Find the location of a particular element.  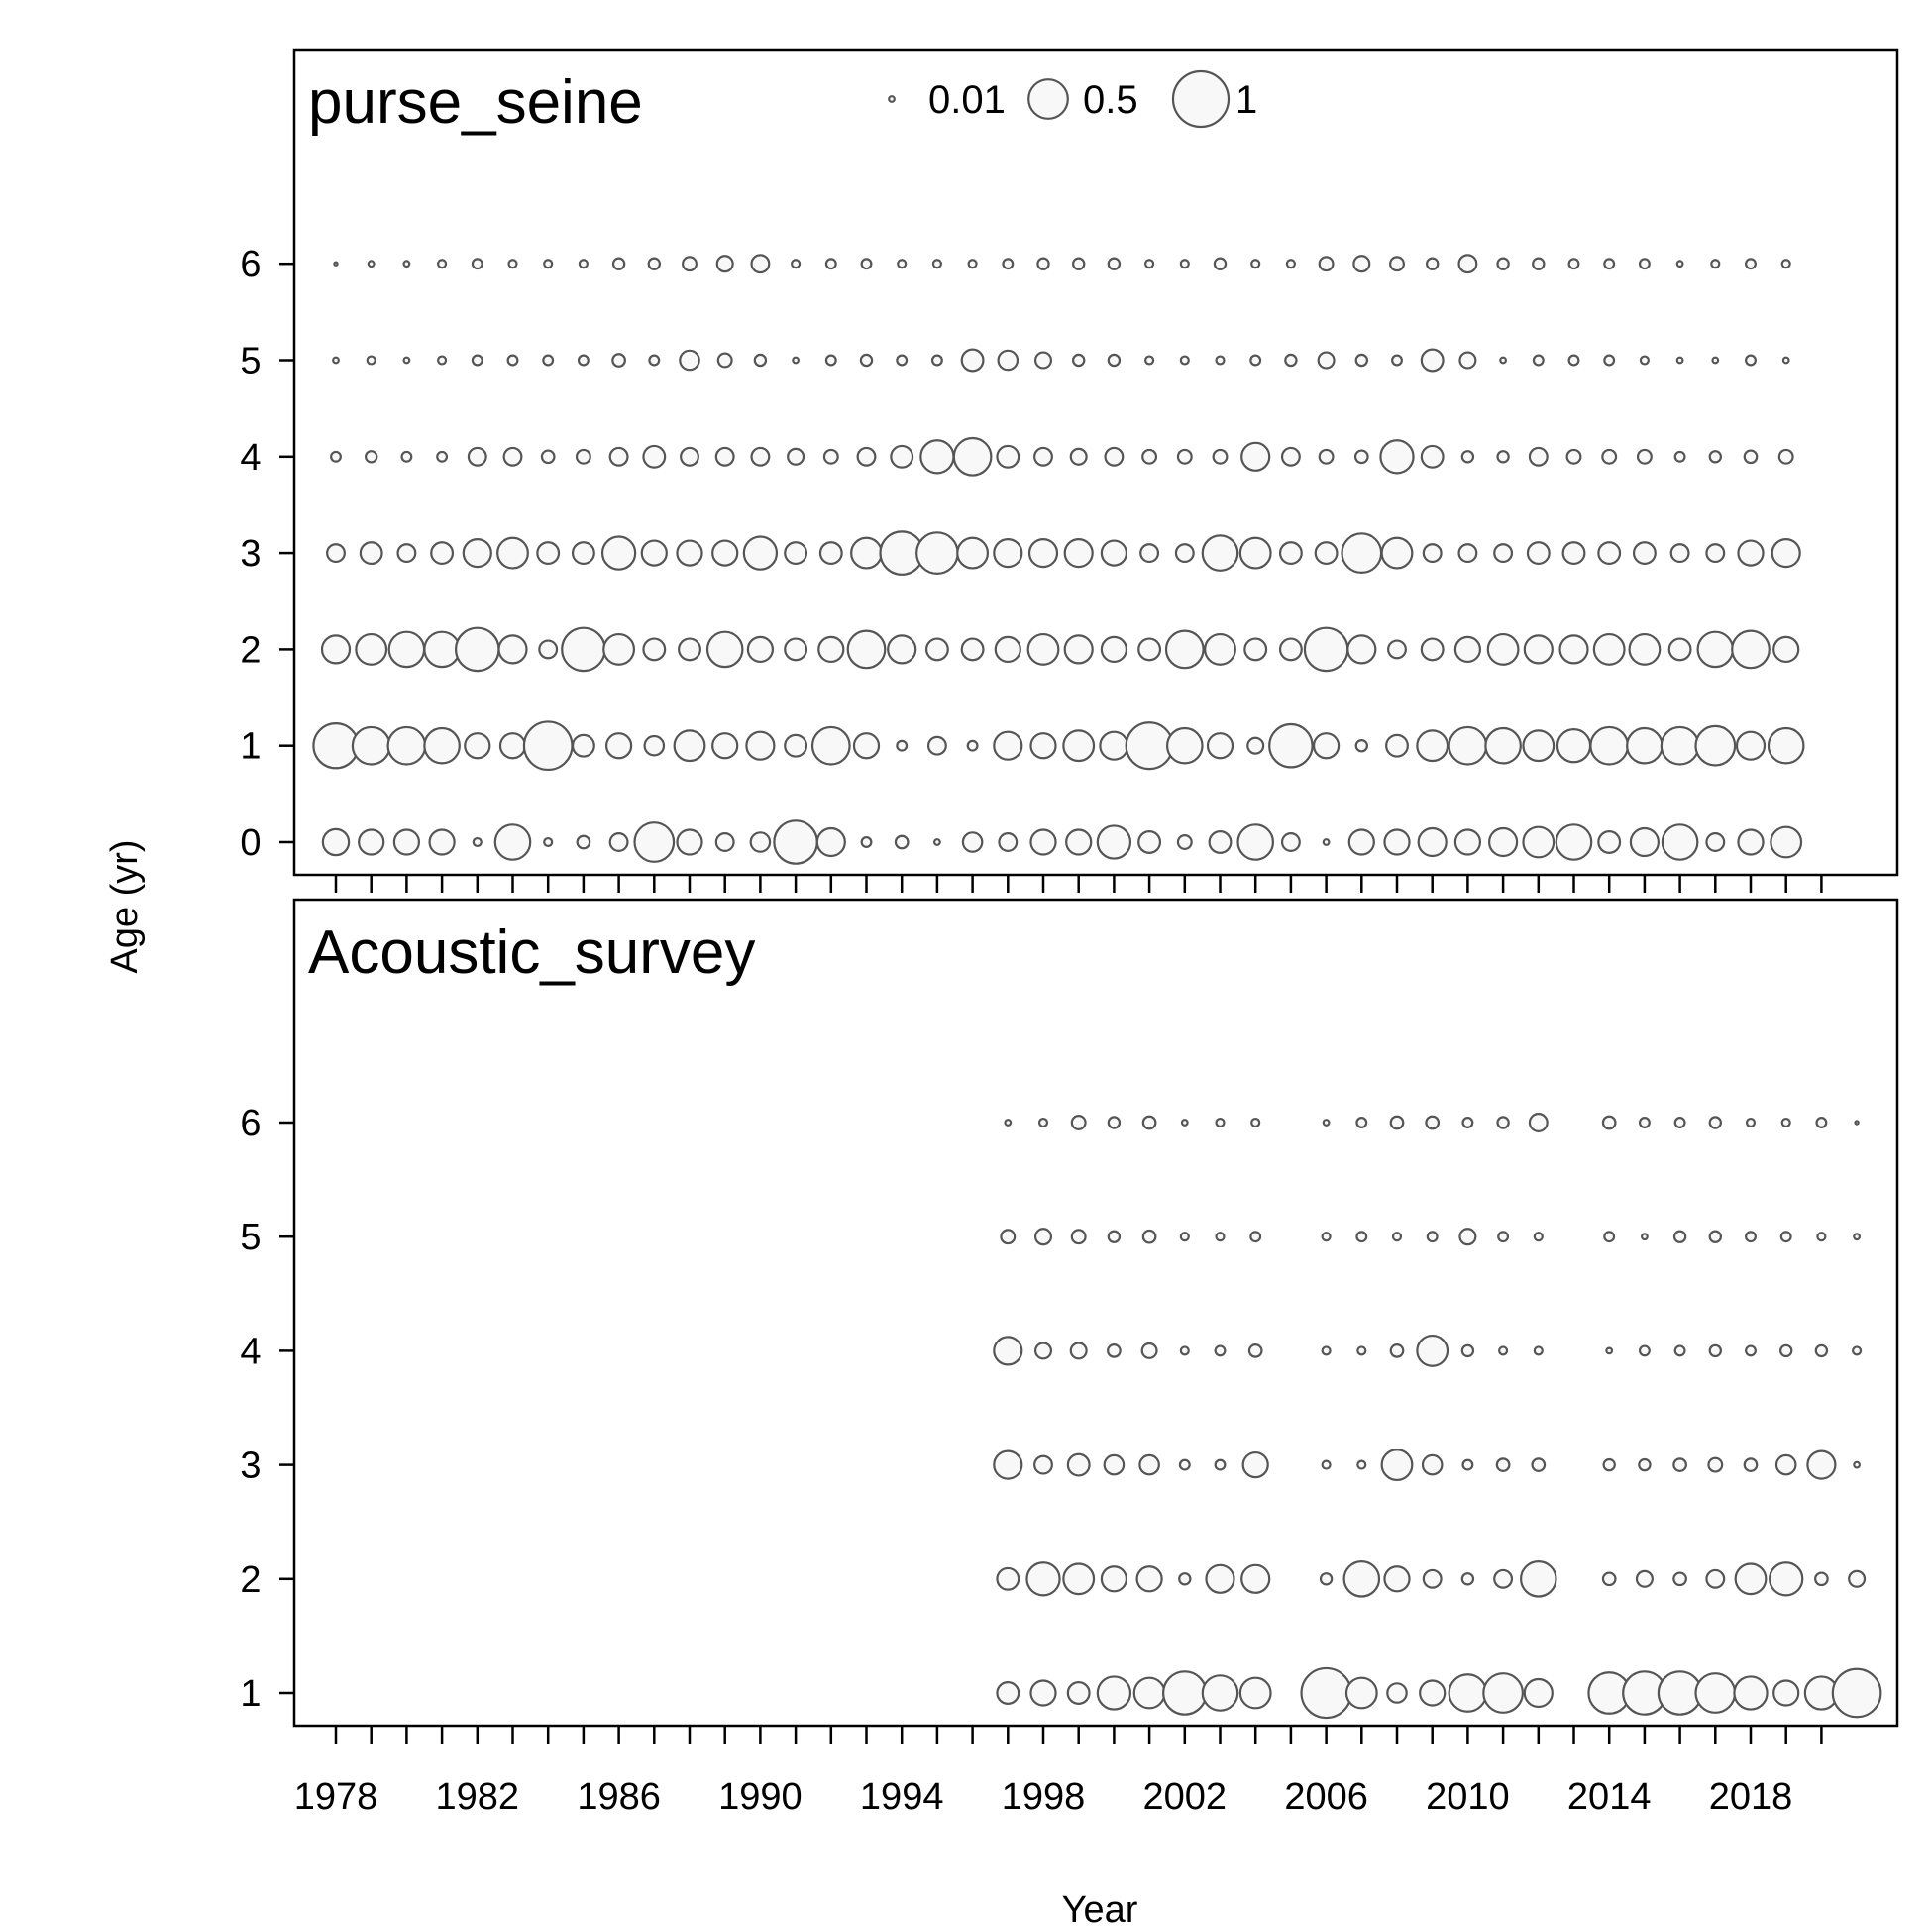

x-tick-label: 1990 is located at coordinates (760, 1797).